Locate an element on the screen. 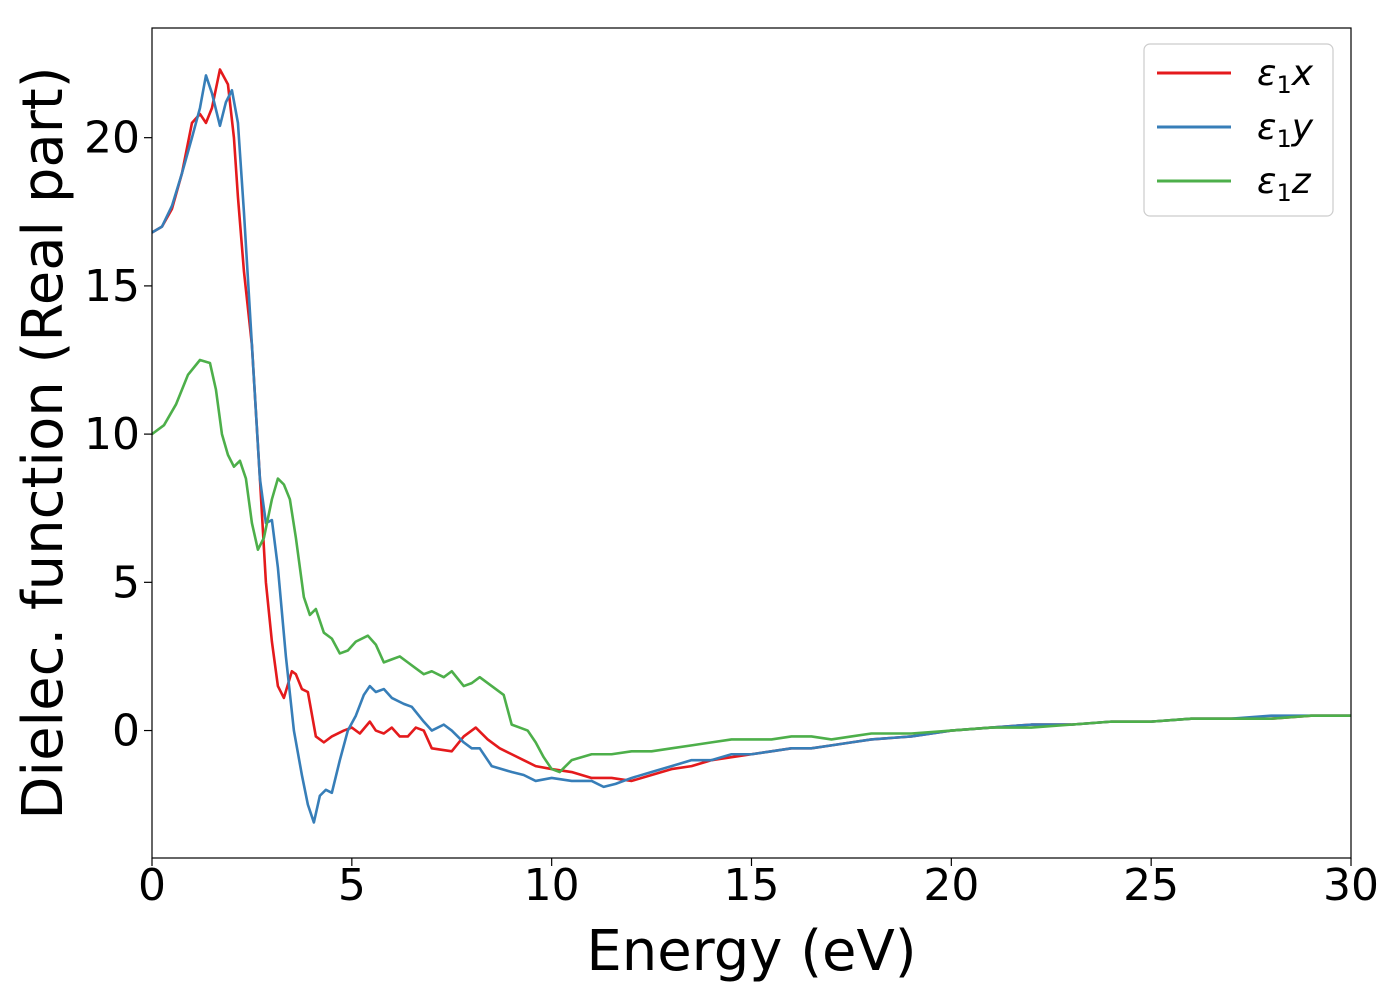 The image size is (1400, 1000). legend-label: ε1y is located at coordinates (1285, 130).